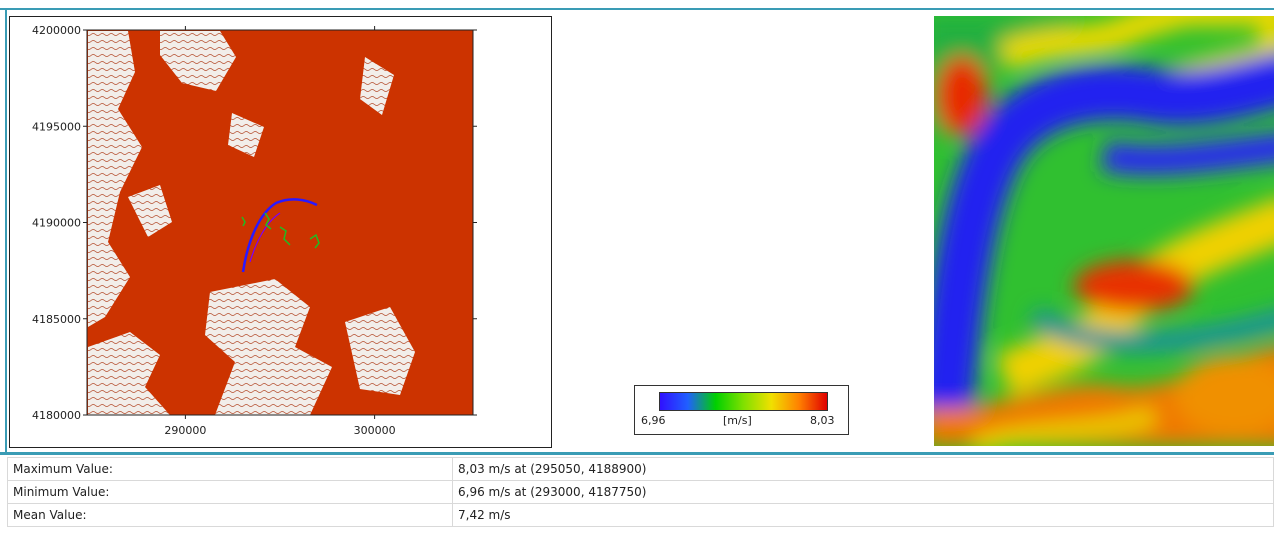 This screenshot has height=533, width=1274. Describe the element at coordinates (56, 30) in the screenshot. I see `y-tick-label: 4200000` at that location.